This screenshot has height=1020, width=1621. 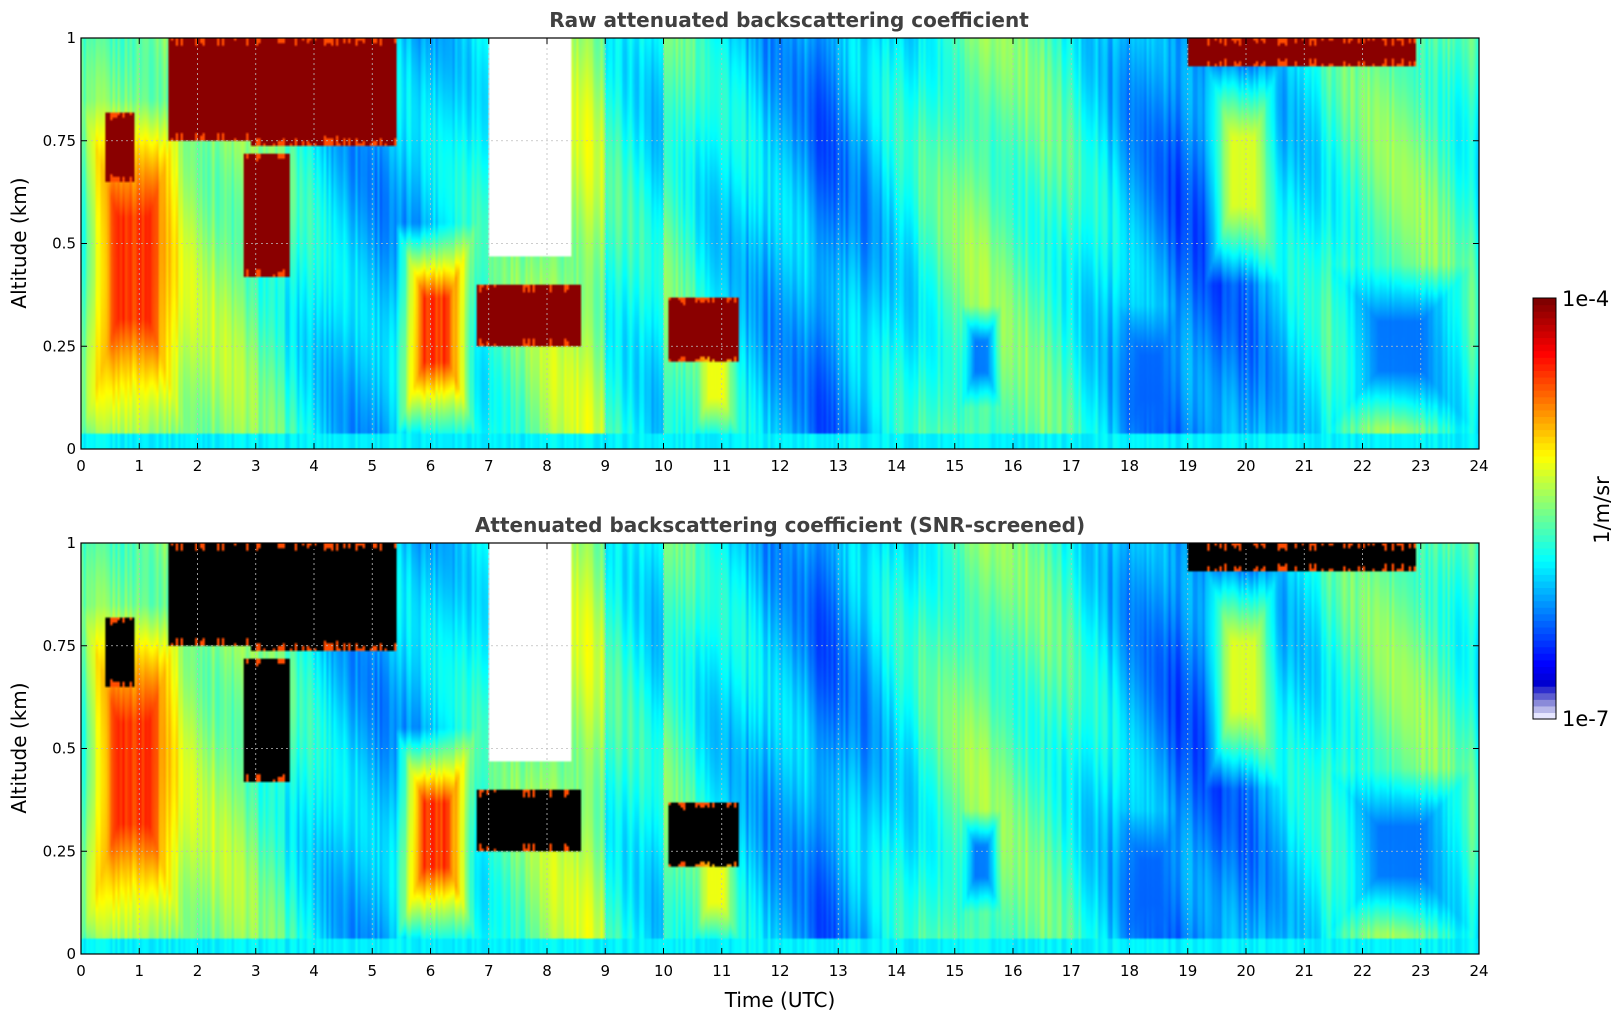 I want to click on x-tick-label: 13, so click(x=838, y=466).